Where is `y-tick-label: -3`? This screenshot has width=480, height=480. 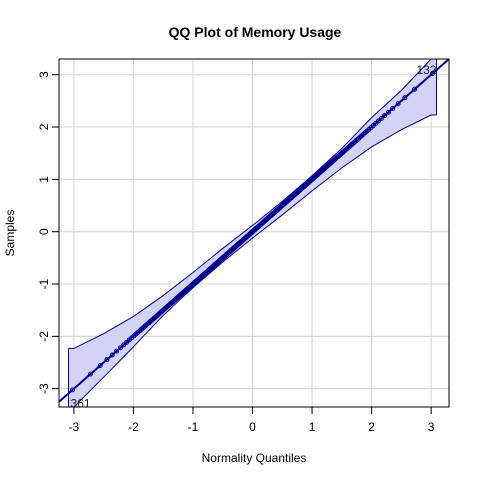
y-tick-label: -3 is located at coordinates (44, 388).